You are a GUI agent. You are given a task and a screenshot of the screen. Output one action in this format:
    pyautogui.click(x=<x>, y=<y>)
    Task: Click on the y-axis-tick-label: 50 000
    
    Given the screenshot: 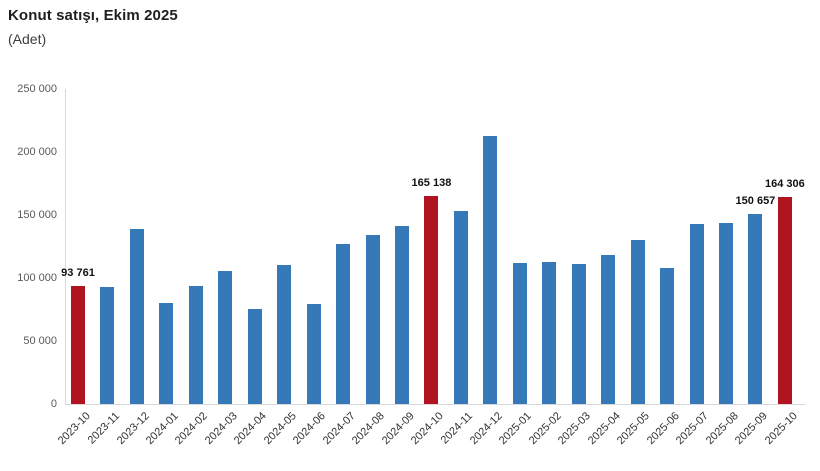 What is the action you would take?
    pyautogui.click(x=40, y=341)
    